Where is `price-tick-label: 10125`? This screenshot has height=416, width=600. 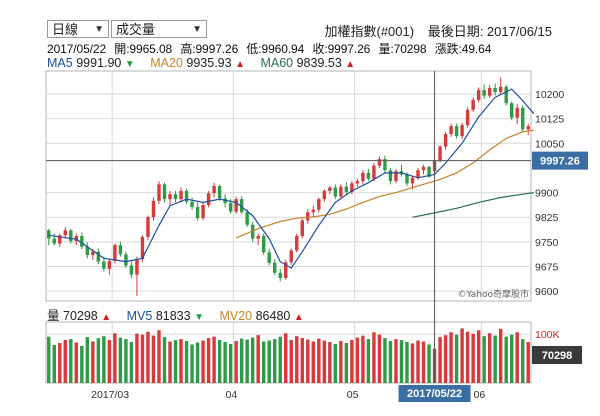
price-tick-label: 10125 is located at coordinates (549, 120).